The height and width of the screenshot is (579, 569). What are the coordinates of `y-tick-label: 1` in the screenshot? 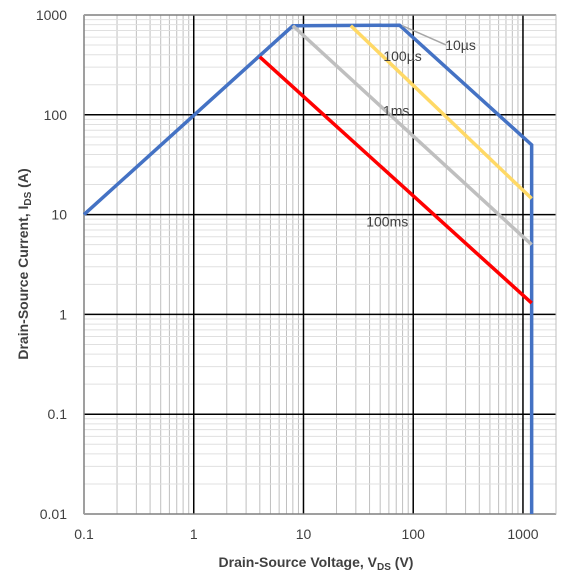 It's located at (63, 314).